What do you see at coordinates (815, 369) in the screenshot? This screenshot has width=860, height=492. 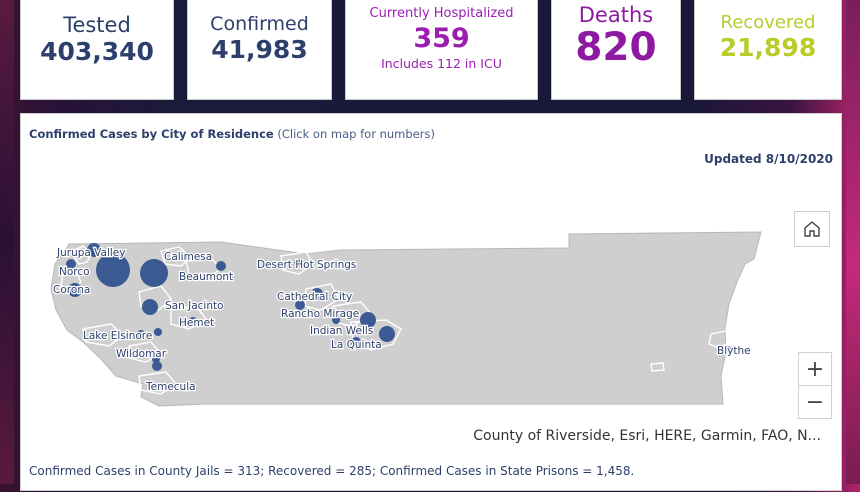 I see `zoom-in-button: +` at bounding box center [815, 369].